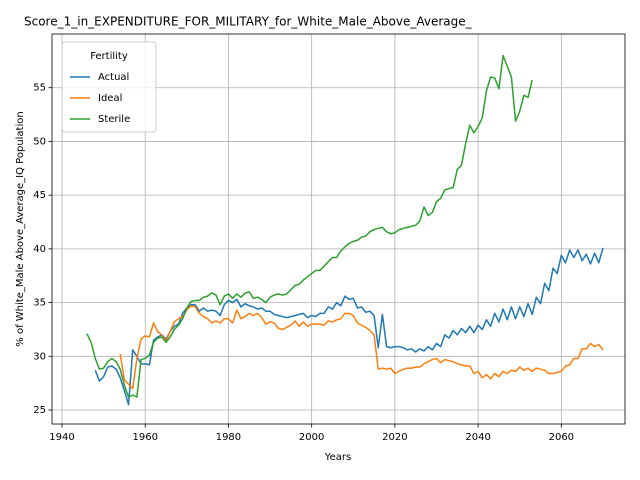 This screenshot has height=480, width=640. What do you see at coordinates (337, 457) in the screenshot?
I see `x-axis-label: Years` at bounding box center [337, 457].